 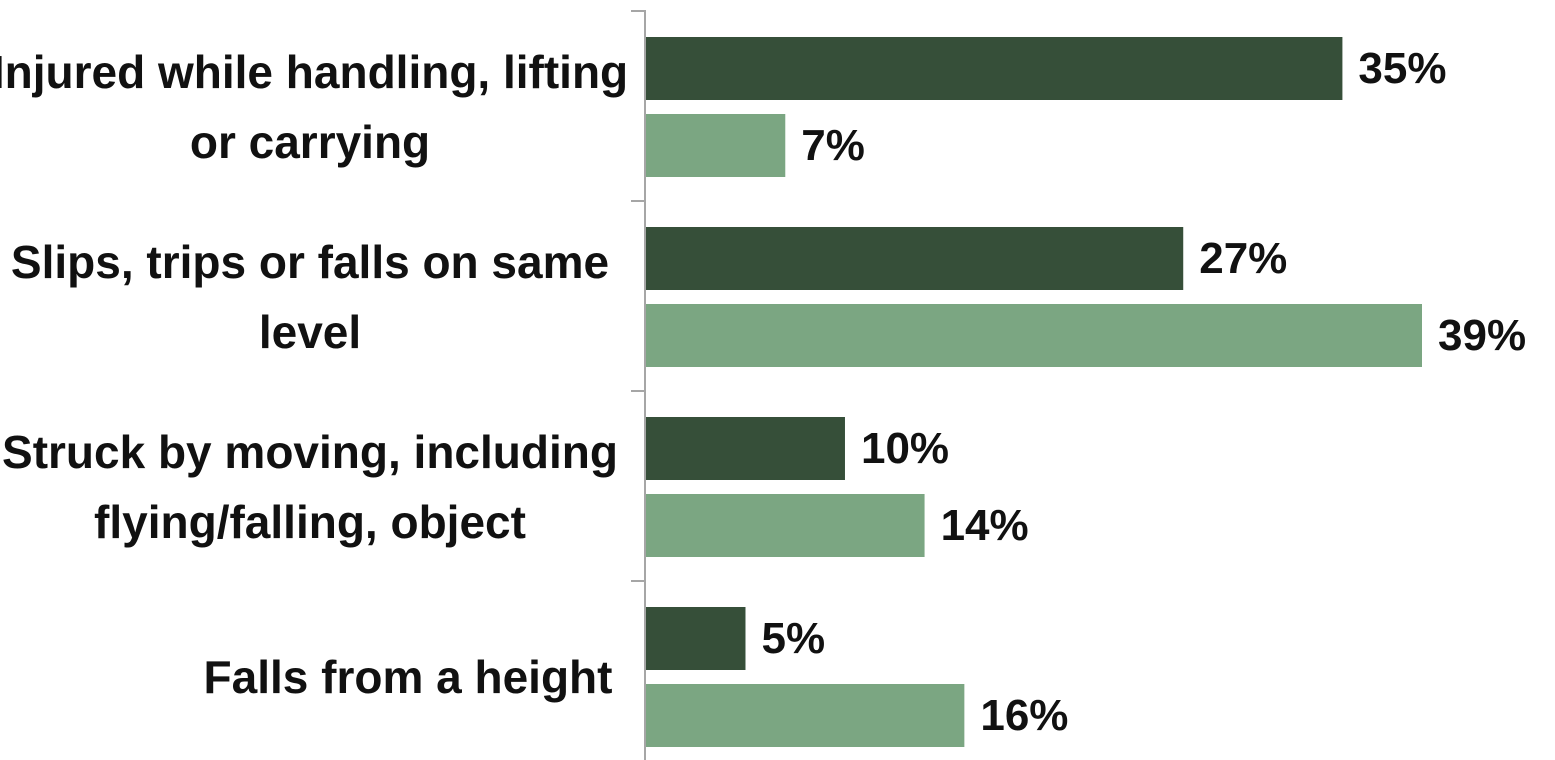 What do you see at coordinates (310, 297) in the screenshot?
I see `category-label-2: Slips, trips or falls on same level` at bounding box center [310, 297].